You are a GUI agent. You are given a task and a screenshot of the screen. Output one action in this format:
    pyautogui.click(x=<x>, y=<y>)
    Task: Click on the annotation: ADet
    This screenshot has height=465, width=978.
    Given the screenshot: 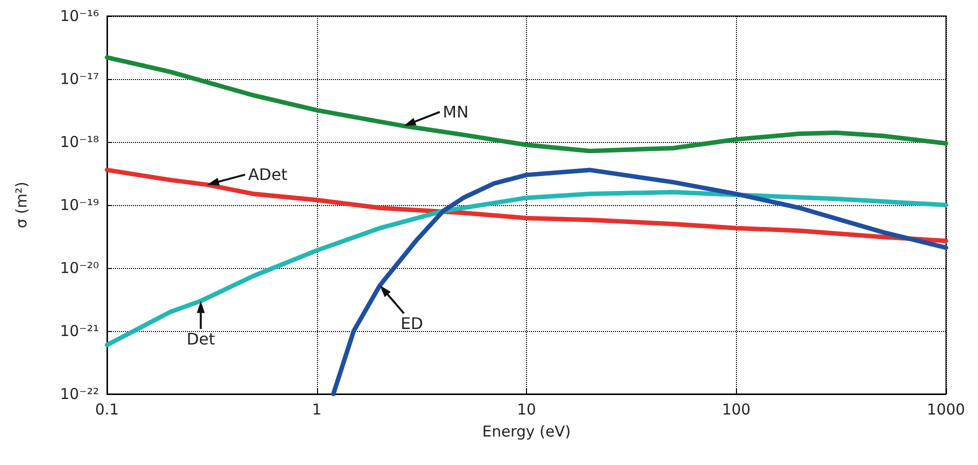 What is the action you would take?
    pyautogui.click(x=268, y=174)
    